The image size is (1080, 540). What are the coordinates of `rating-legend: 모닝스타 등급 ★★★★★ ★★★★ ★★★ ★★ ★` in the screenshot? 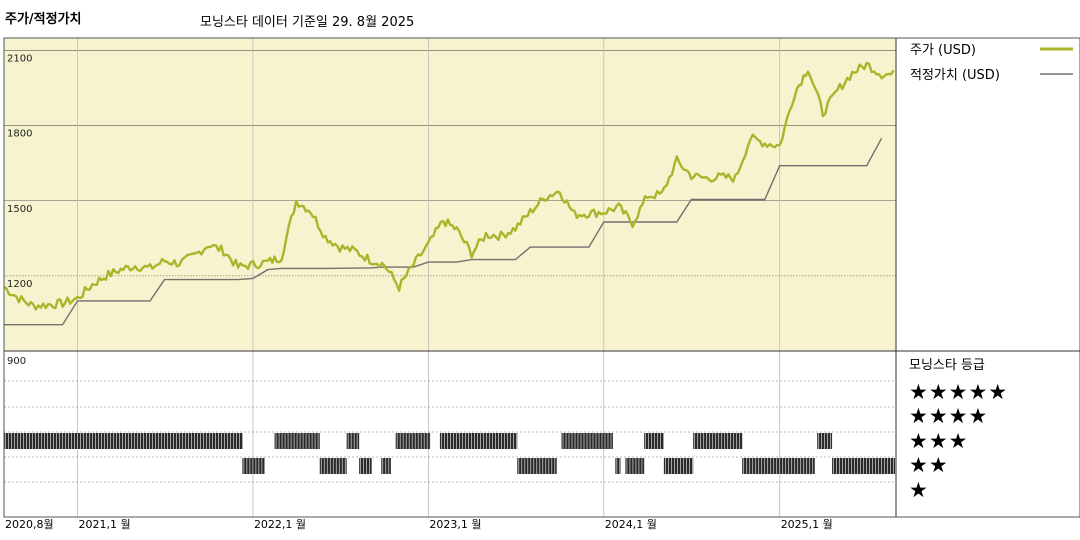 It's located at (958, 430).